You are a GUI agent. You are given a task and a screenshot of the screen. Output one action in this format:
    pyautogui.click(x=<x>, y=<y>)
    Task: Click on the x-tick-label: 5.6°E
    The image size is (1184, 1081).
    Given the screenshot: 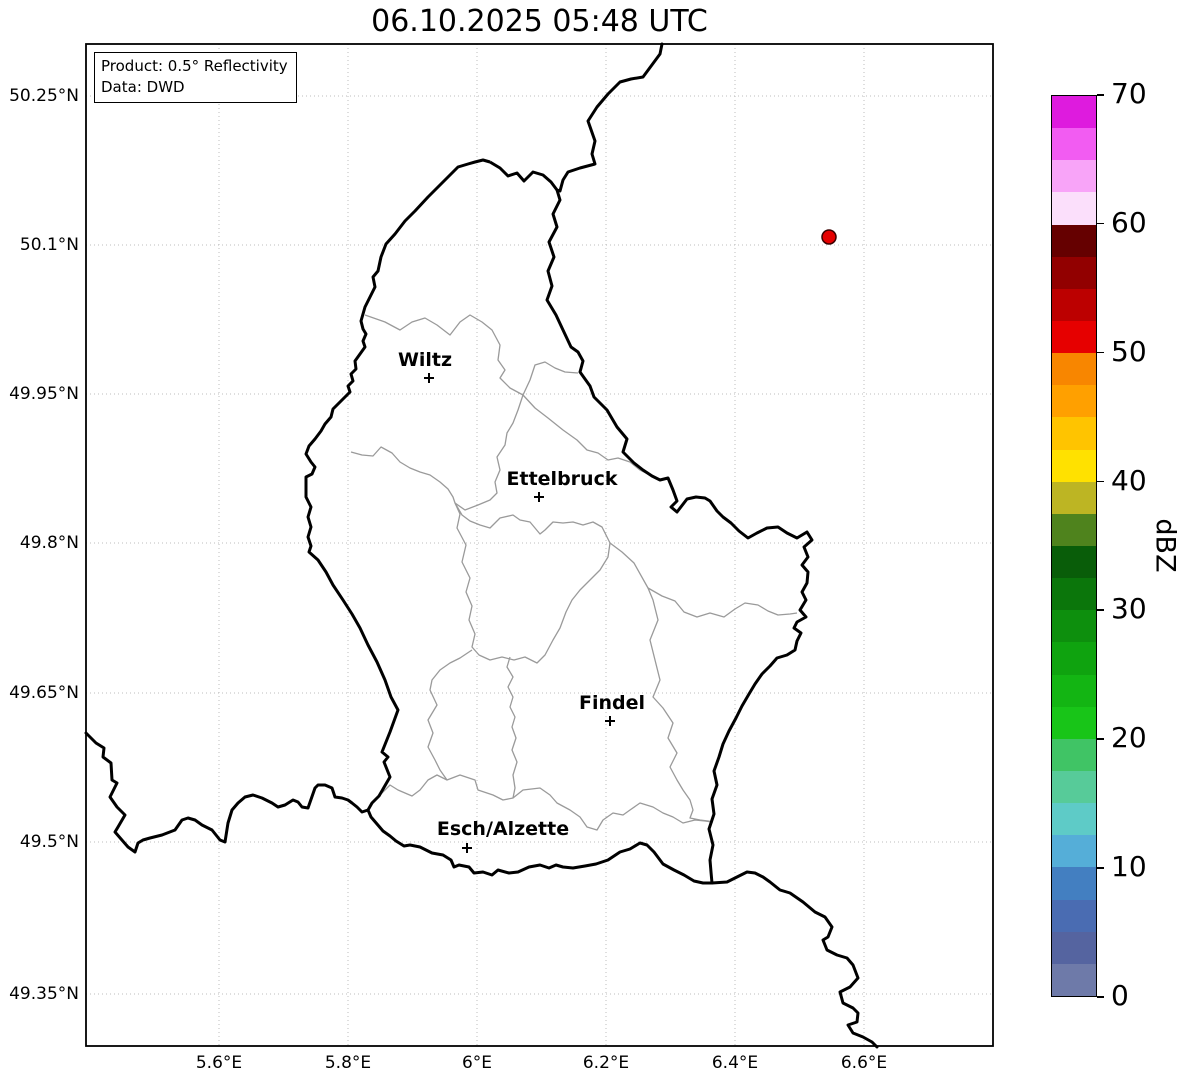 What is the action you would take?
    pyautogui.click(x=219, y=1063)
    